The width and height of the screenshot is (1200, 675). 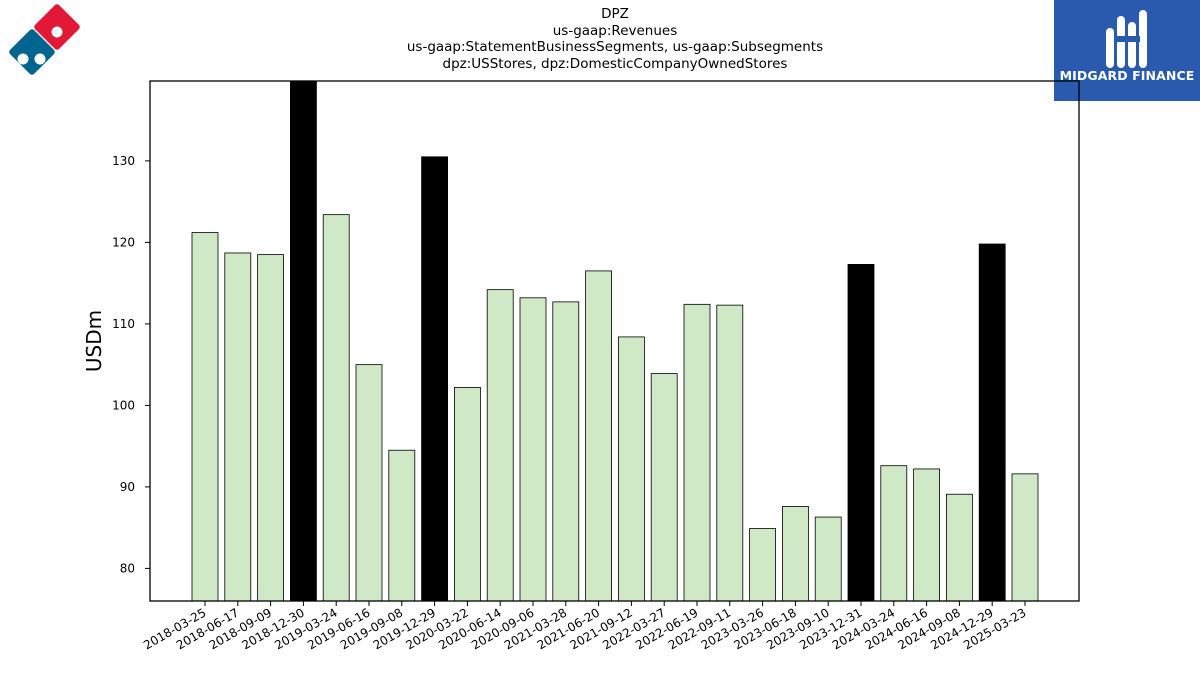 What do you see at coordinates (123, 324) in the screenshot?
I see `y-tick-label-110: 110` at bounding box center [123, 324].